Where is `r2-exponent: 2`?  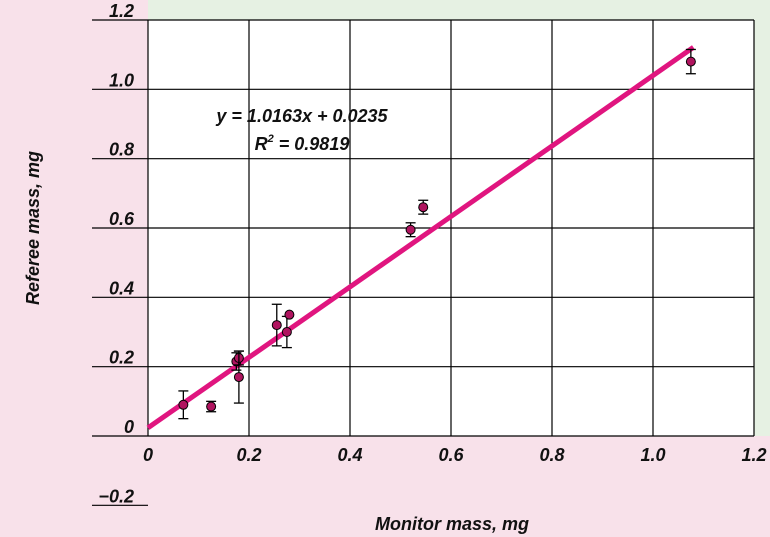 r2-exponent: 2 is located at coordinates (270, 139).